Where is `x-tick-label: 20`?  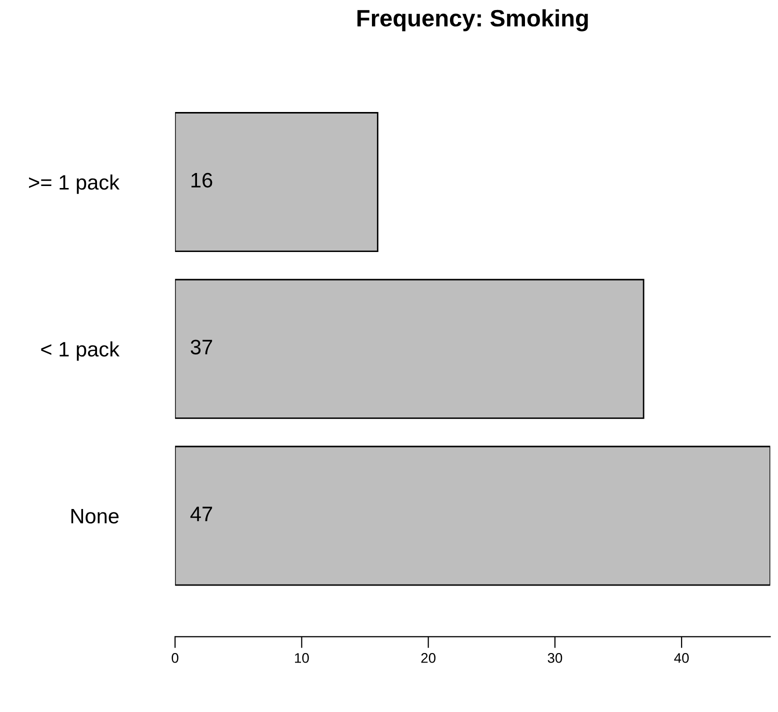
x-tick-label: 20 is located at coordinates (428, 658).